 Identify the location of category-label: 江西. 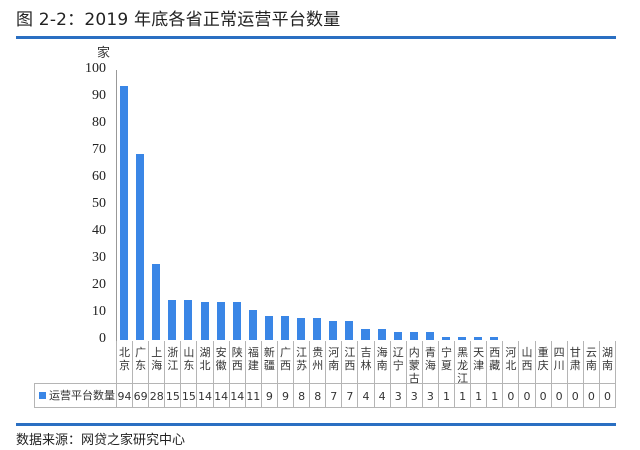
(349, 362).